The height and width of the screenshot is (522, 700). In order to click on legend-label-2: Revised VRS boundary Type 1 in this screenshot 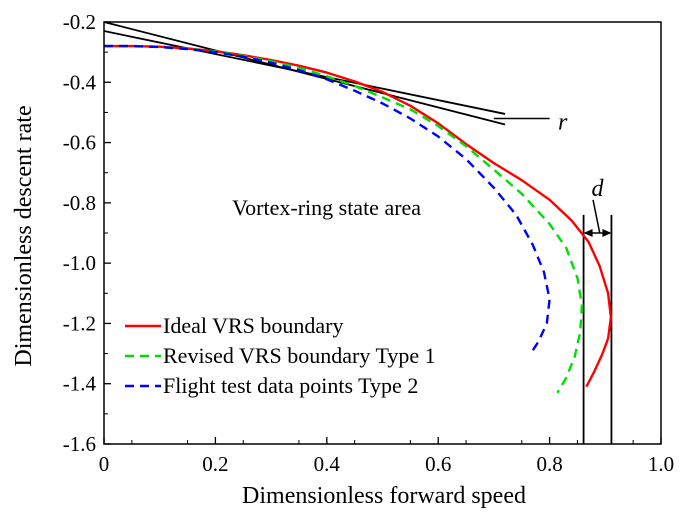, I will do `click(299, 355)`.